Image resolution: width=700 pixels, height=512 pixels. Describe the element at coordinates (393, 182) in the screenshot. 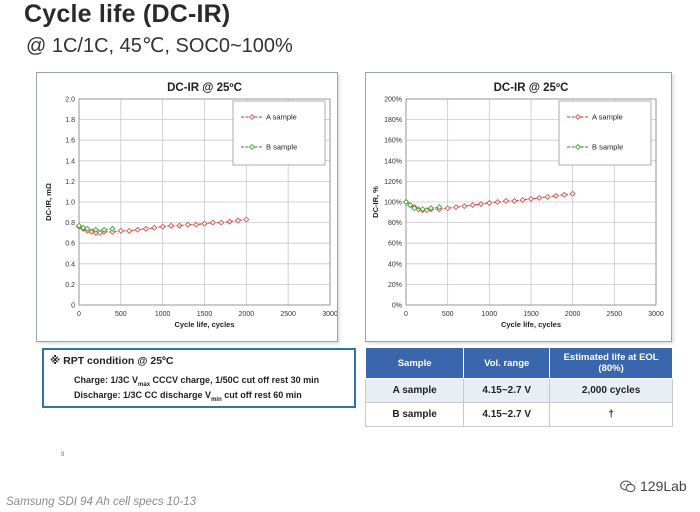

I see `y-tick-label: 120%` at that location.